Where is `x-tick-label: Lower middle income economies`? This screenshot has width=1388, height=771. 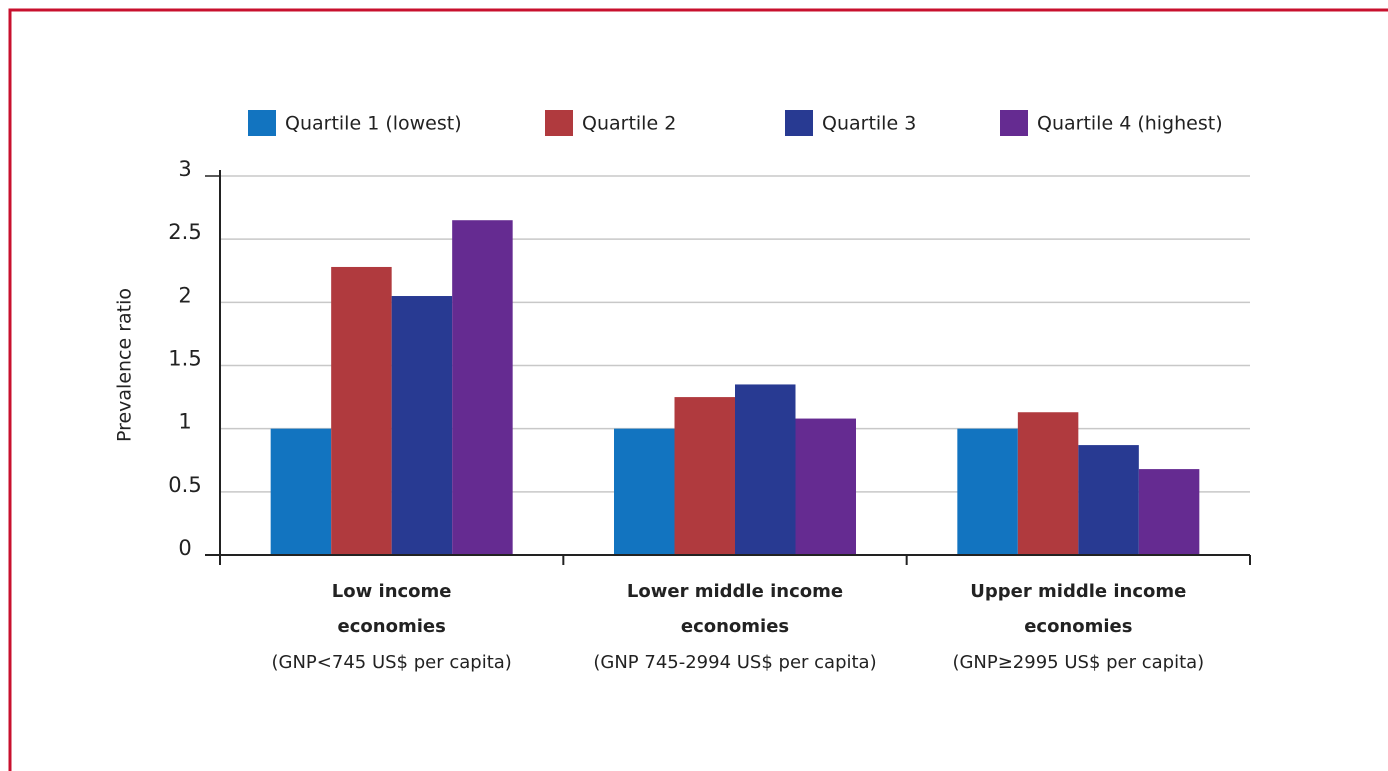 x-tick-label: Lower middle income economies is located at coordinates (735, 609).